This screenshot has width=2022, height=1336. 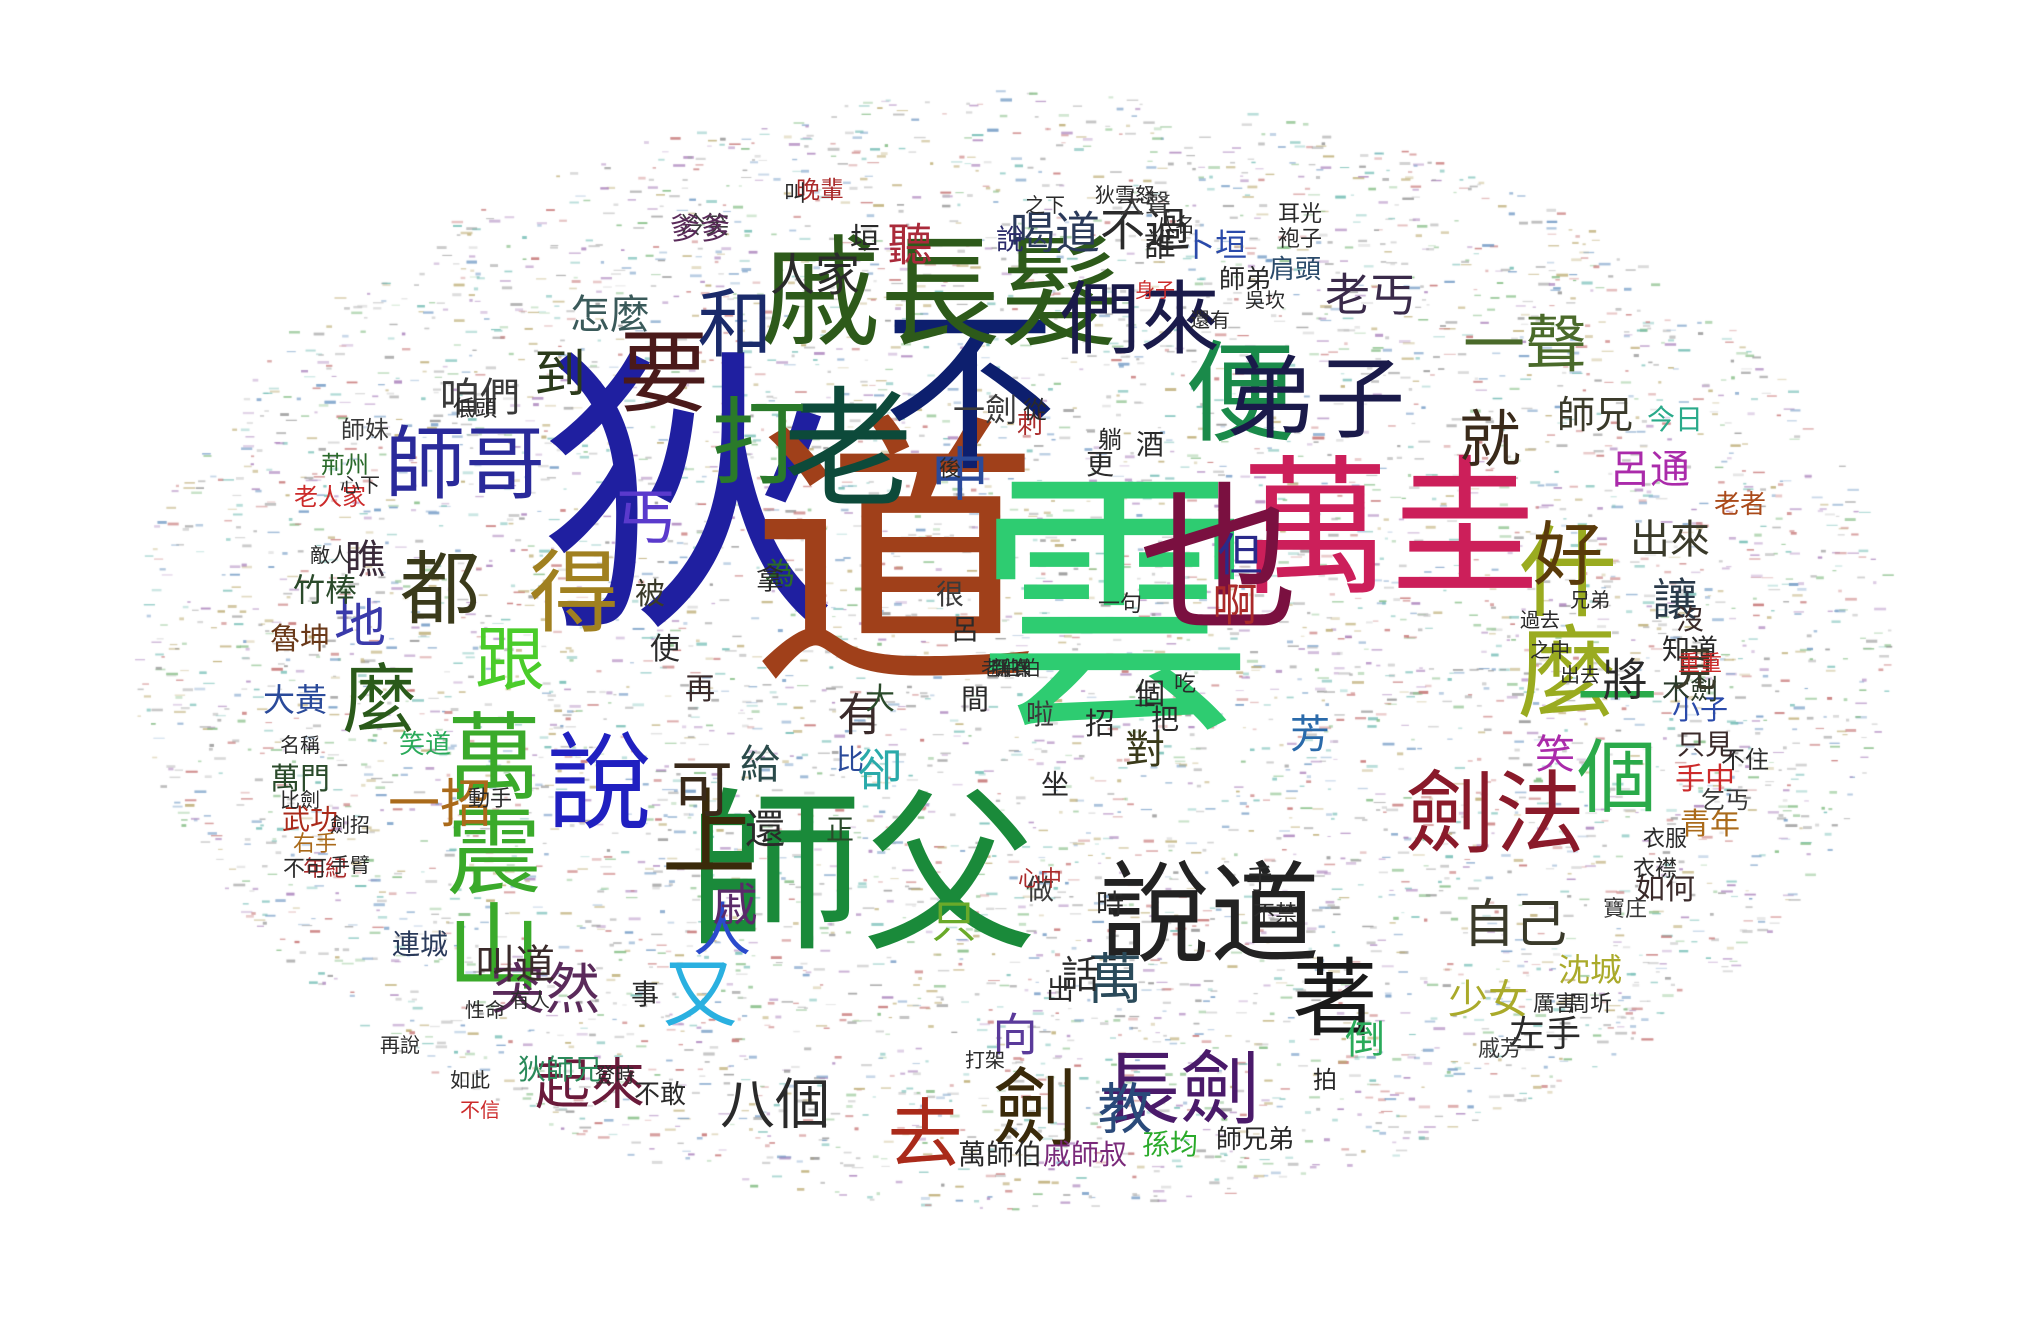 I want to click on word-cloud-word: 招, so click(x=1100, y=724).